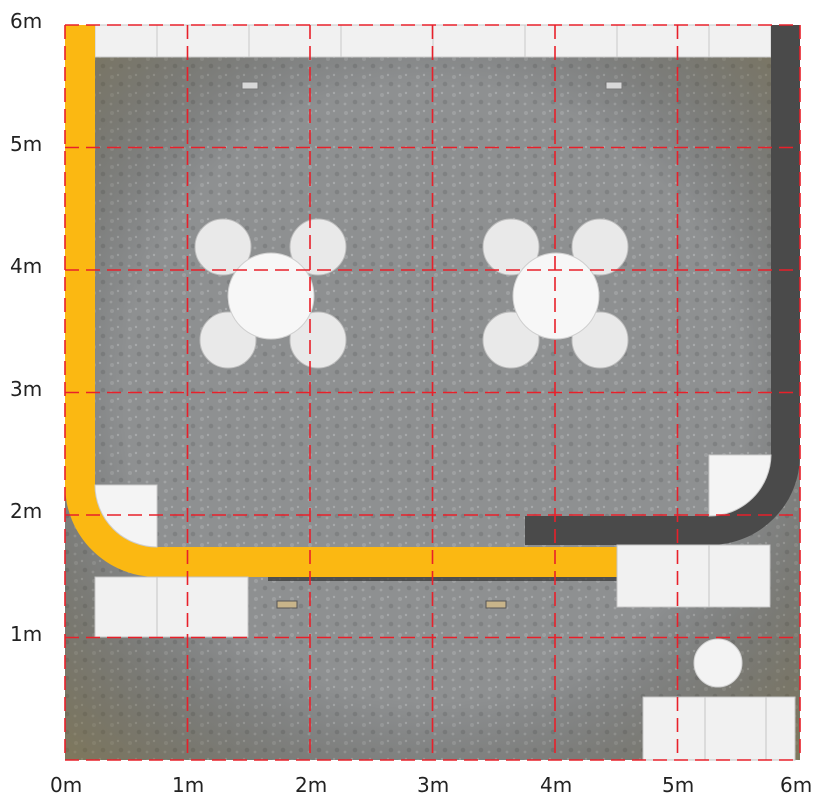 The width and height of the screenshot is (814, 803). I want to click on x-tick-label: 6m, so click(796, 785).